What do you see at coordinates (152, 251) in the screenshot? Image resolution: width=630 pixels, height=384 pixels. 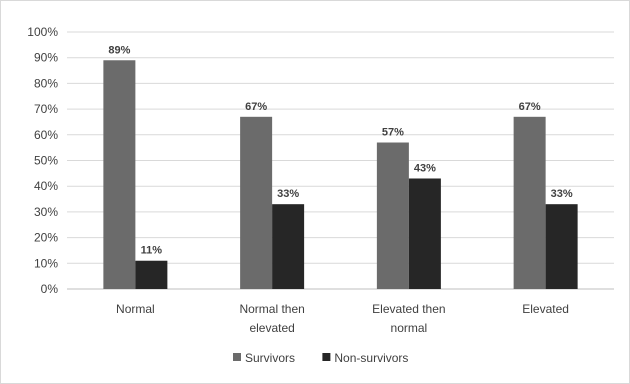 I see `data-label: 11%` at bounding box center [152, 251].